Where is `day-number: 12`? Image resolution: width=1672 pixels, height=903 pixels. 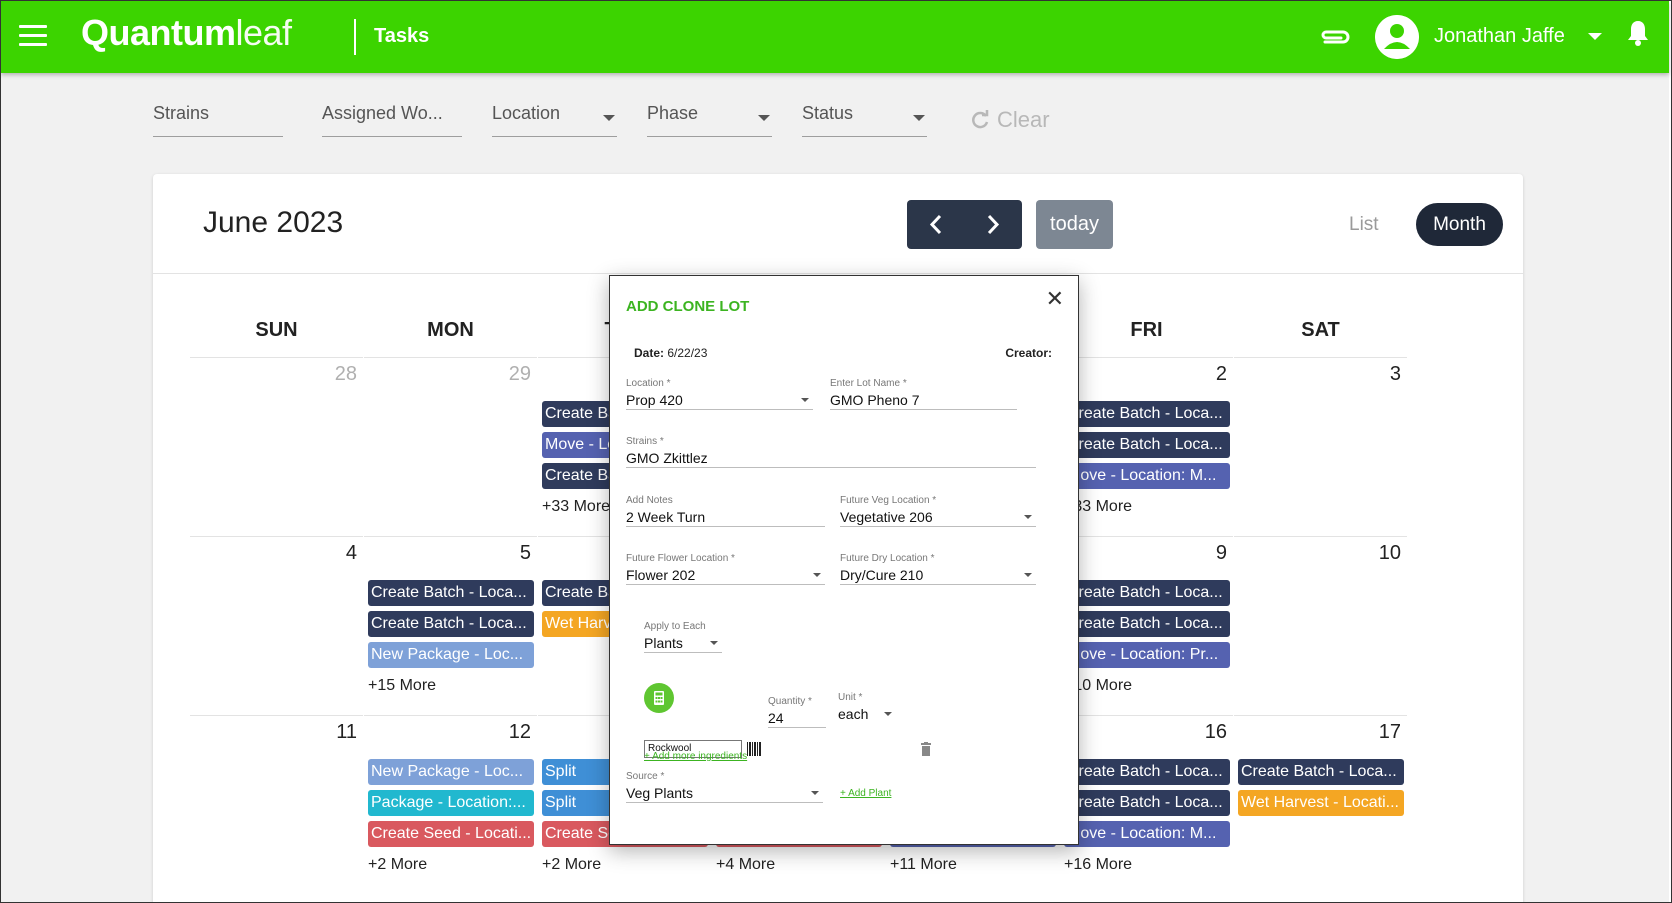
day-number: 12 is located at coordinates (519, 732).